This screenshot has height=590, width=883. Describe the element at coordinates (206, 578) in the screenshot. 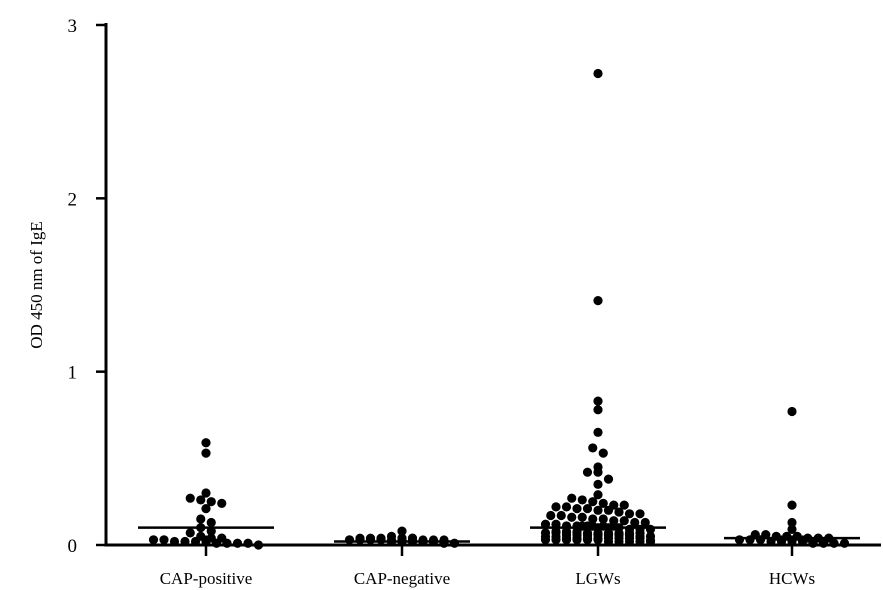

I see `x-tick-label-cap-positive: CAP-positive` at that location.